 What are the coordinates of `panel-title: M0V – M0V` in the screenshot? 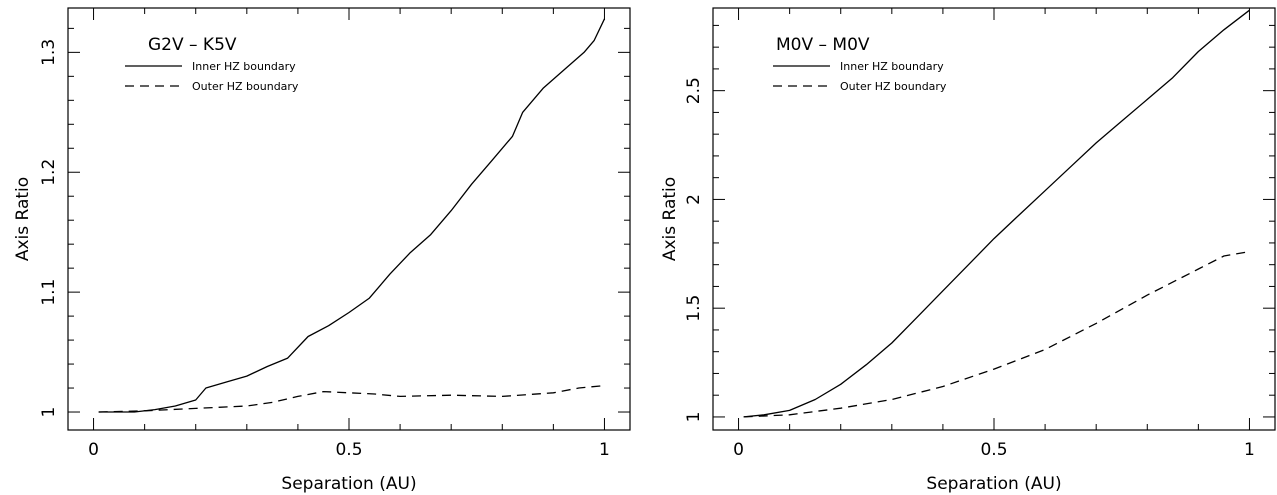 It's located at (823, 45).